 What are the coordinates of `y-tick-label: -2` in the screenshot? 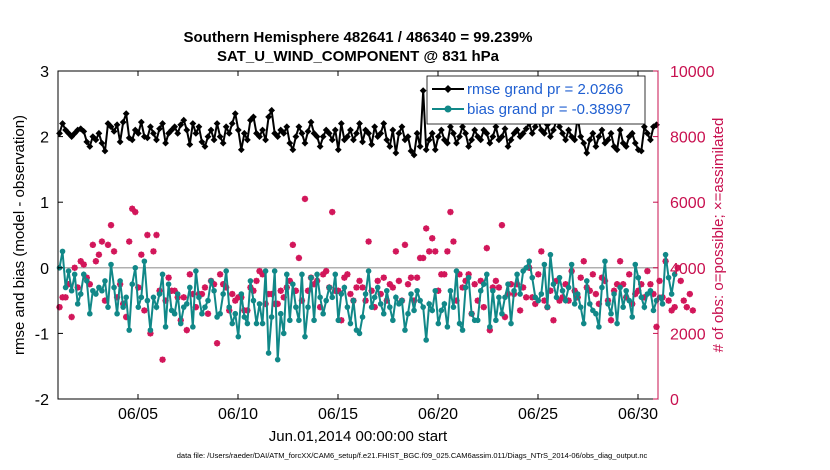 It's located at (42, 400).